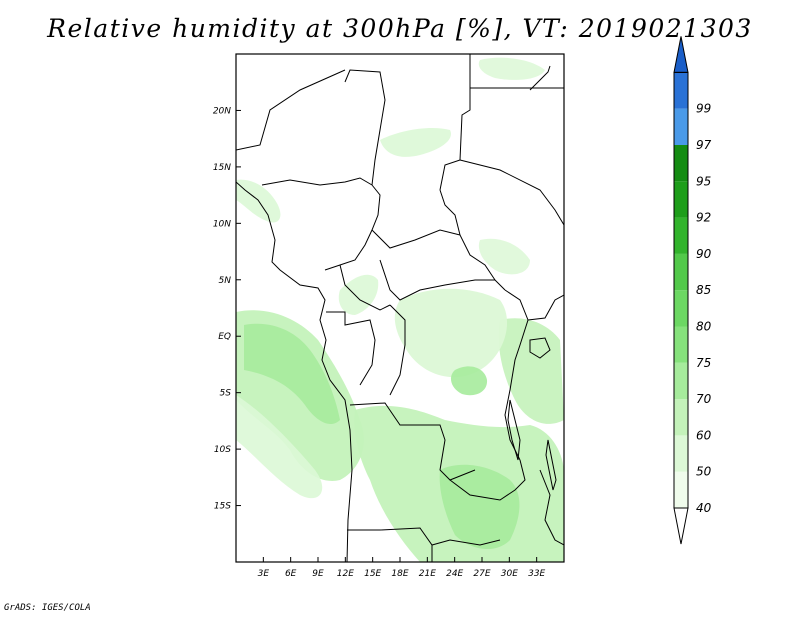 The height and width of the screenshot is (618, 800). What do you see at coordinates (397, 350) in the screenshot?
I see `border-drc-west` at bounding box center [397, 350].